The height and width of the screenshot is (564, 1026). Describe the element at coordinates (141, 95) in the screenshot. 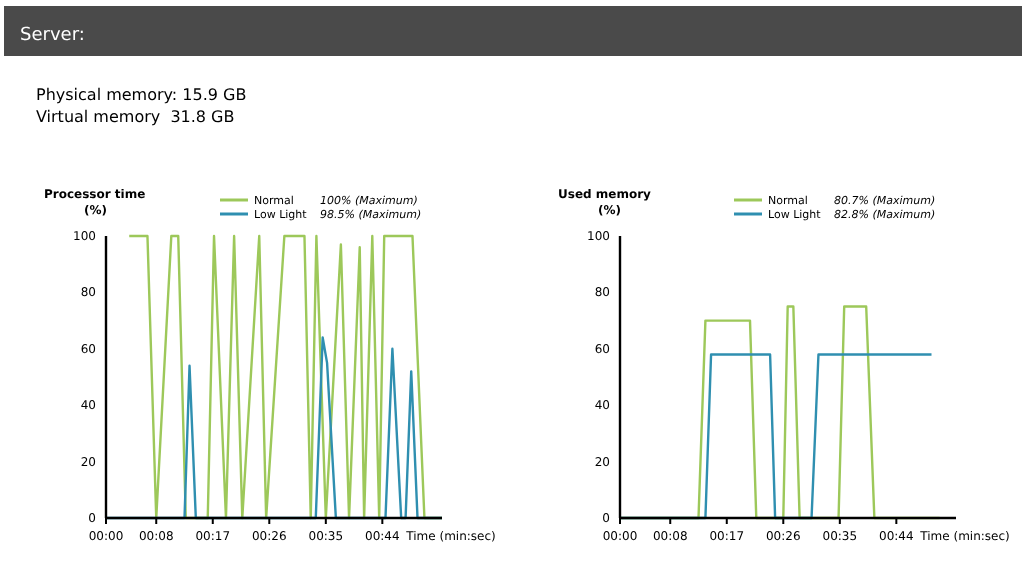

I see `text: Physical memory: 15.9 GB` at that location.